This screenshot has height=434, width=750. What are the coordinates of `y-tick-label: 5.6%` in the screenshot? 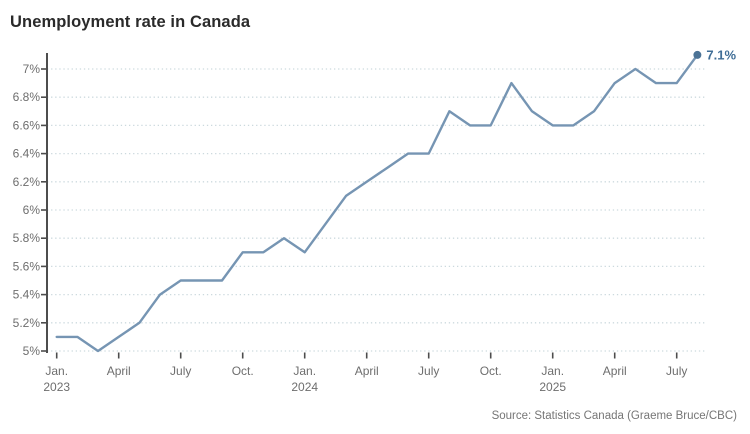 It's located at (27, 266).